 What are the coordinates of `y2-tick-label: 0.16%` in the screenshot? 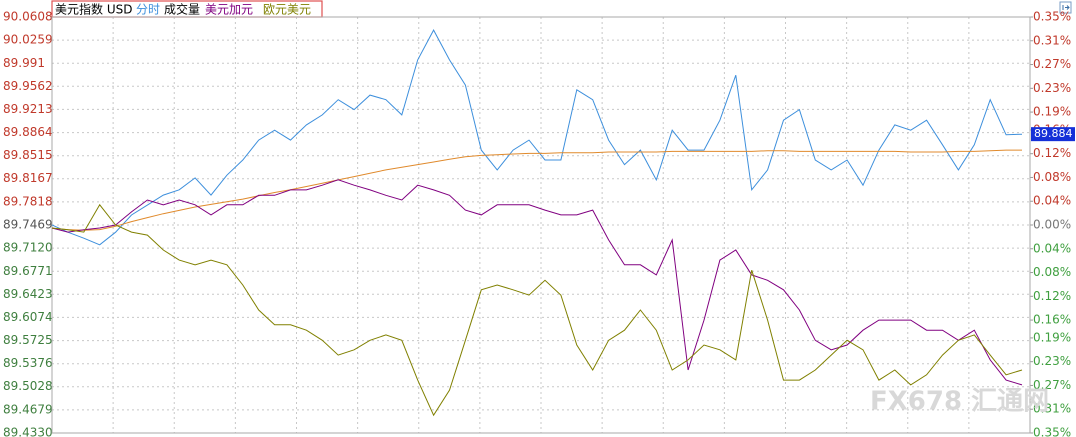 It's located at (1052, 320).